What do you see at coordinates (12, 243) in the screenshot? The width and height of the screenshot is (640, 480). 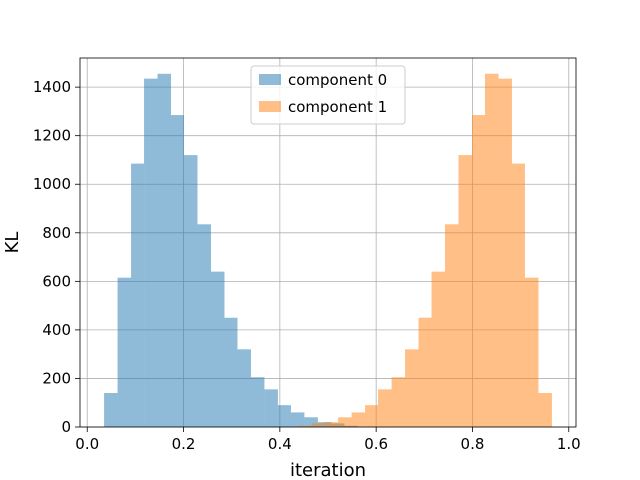 I see `y-axis-label: KL` at bounding box center [12, 243].